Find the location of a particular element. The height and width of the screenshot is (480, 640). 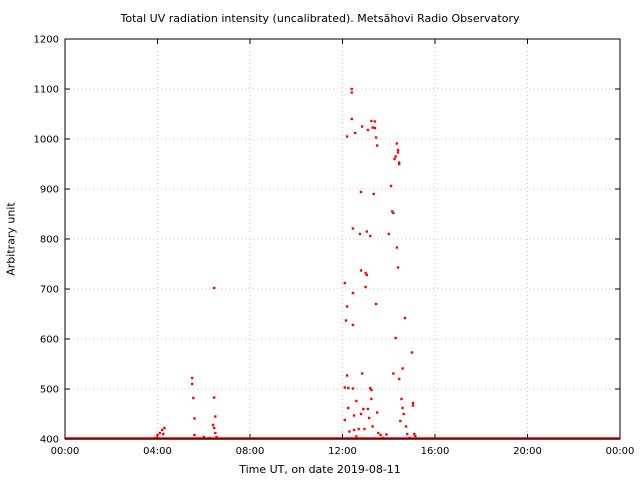

y-tick-label: 1200 is located at coordinates (46, 40).